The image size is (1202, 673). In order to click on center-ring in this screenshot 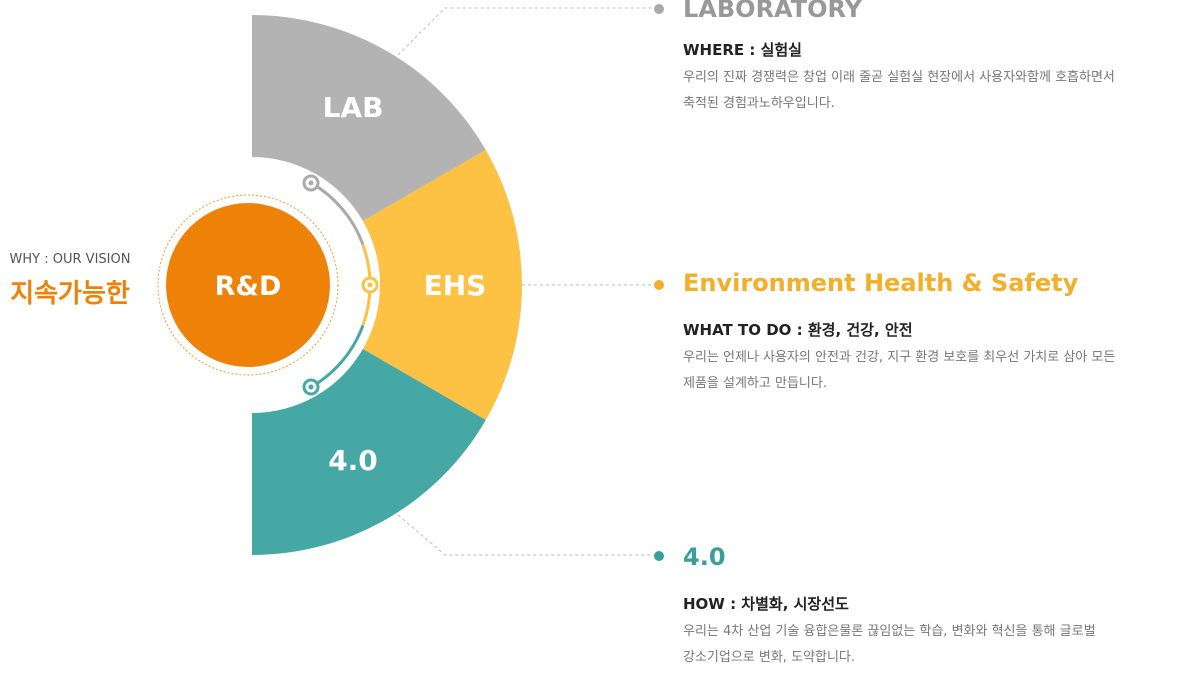, I will do `click(248, 285)`.